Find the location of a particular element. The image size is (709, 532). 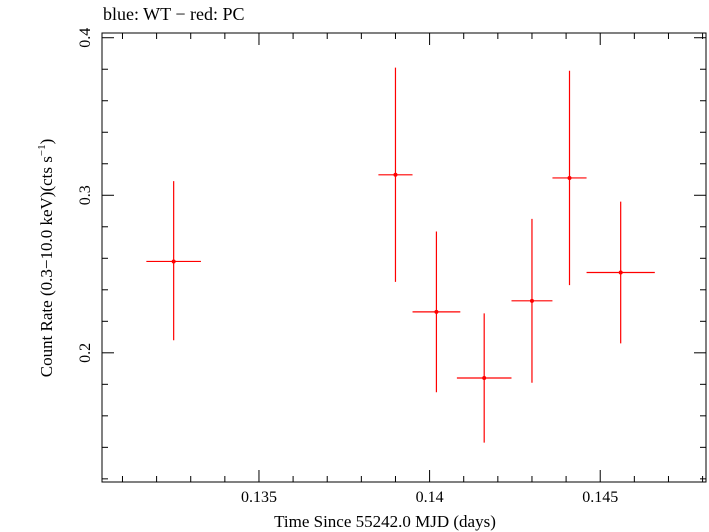

y-axis-label-superscript: −1 is located at coordinates (42, 150).